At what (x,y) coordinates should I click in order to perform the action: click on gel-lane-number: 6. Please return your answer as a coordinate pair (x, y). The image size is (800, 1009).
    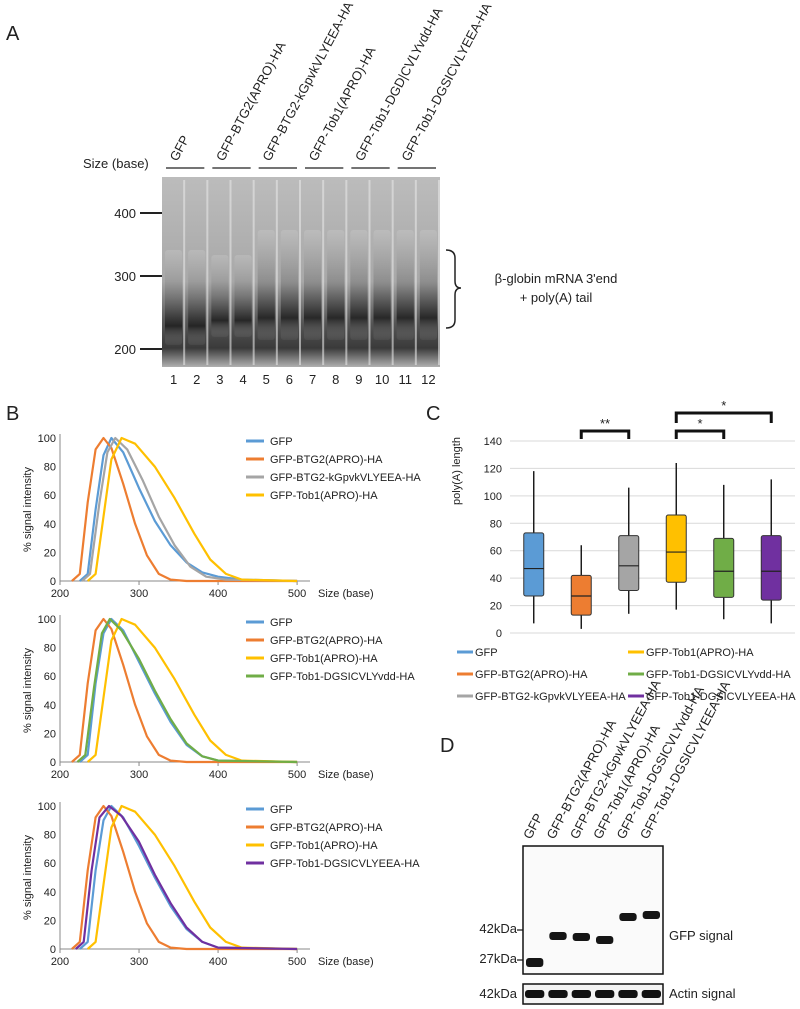
    Looking at the image, I should click on (289, 379).